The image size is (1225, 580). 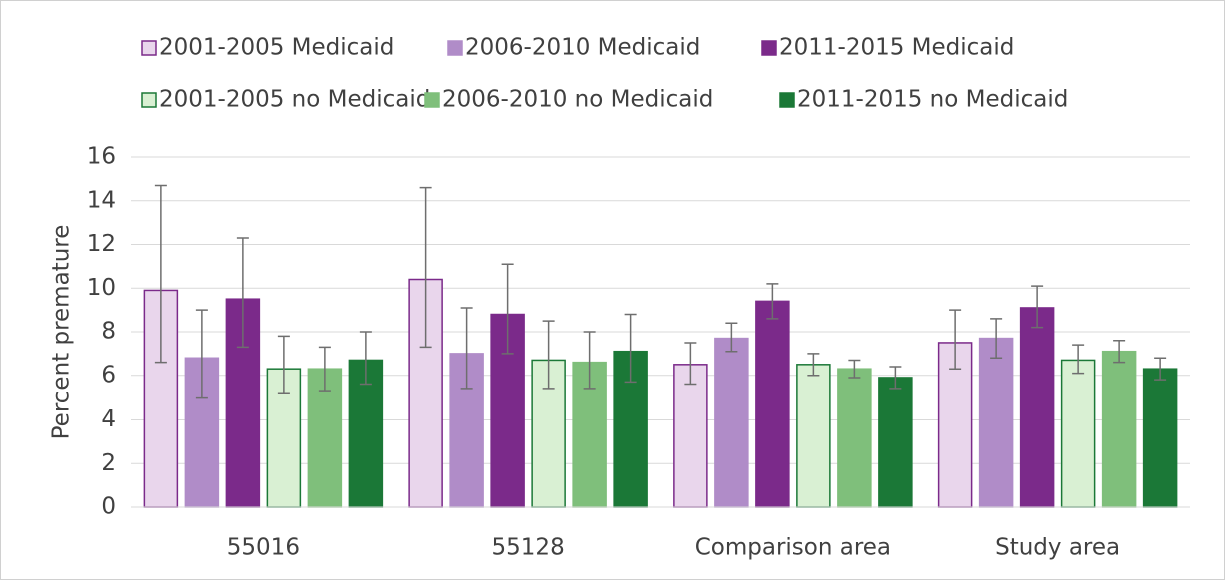 What do you see at coordinates (101, 288) in the screenshot?
I see `y-tick-label: 10` at bounding box center [101, 288].